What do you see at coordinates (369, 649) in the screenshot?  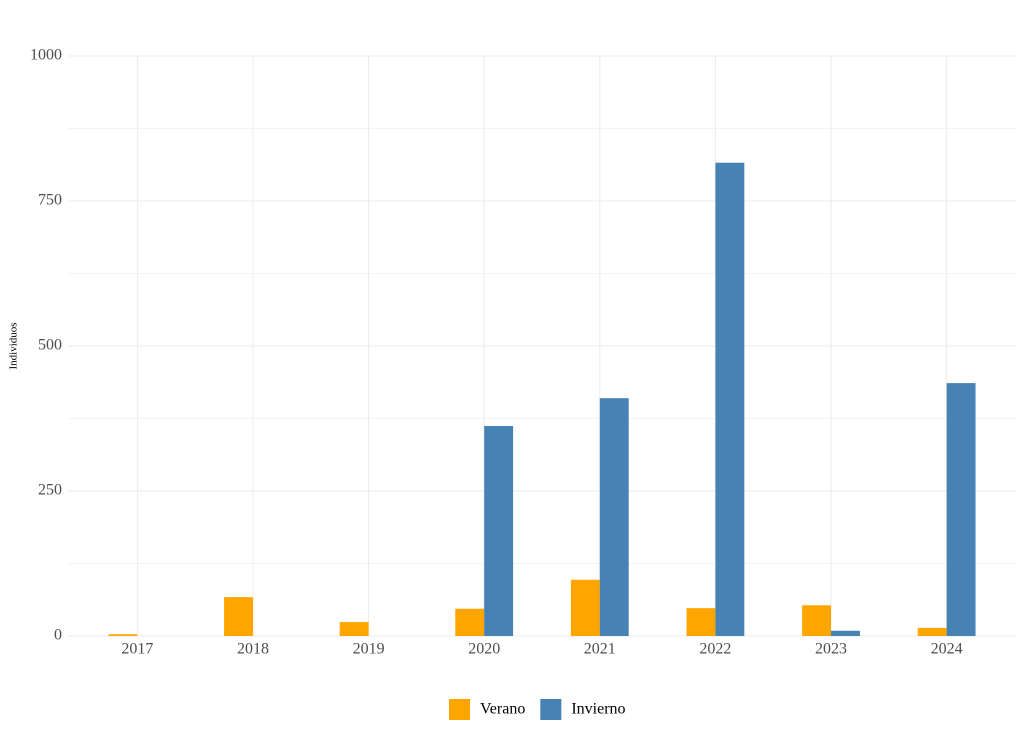 I see `x-tick-label: 2019` at bounding box center [369, 649].